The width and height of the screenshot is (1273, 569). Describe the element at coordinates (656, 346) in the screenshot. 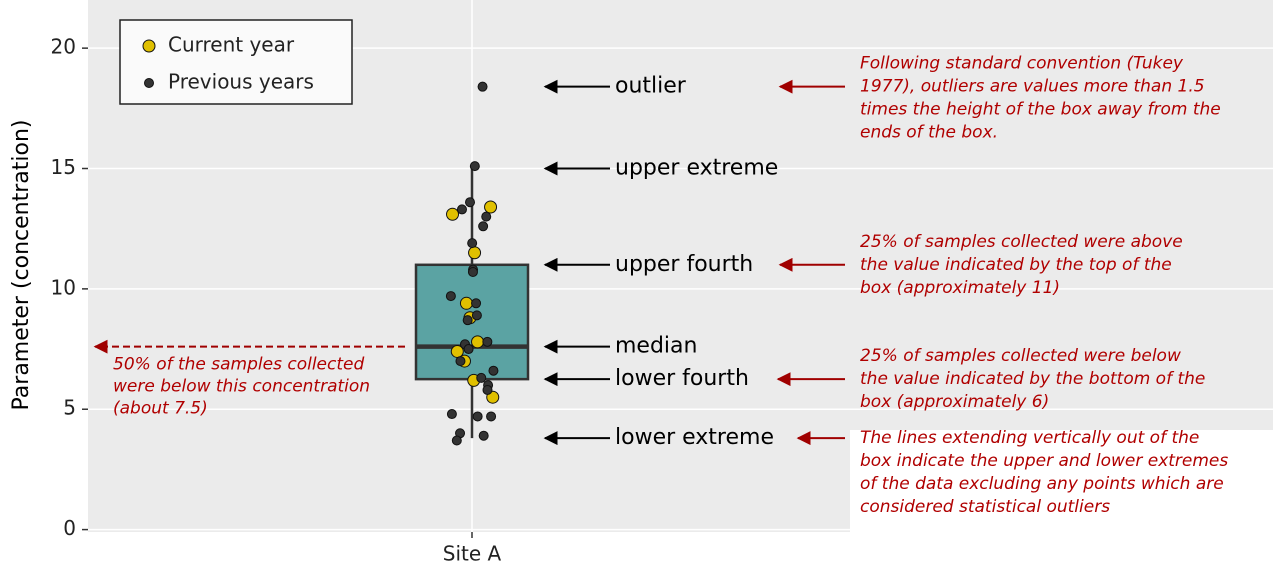

I see `box-label: median` at that location.